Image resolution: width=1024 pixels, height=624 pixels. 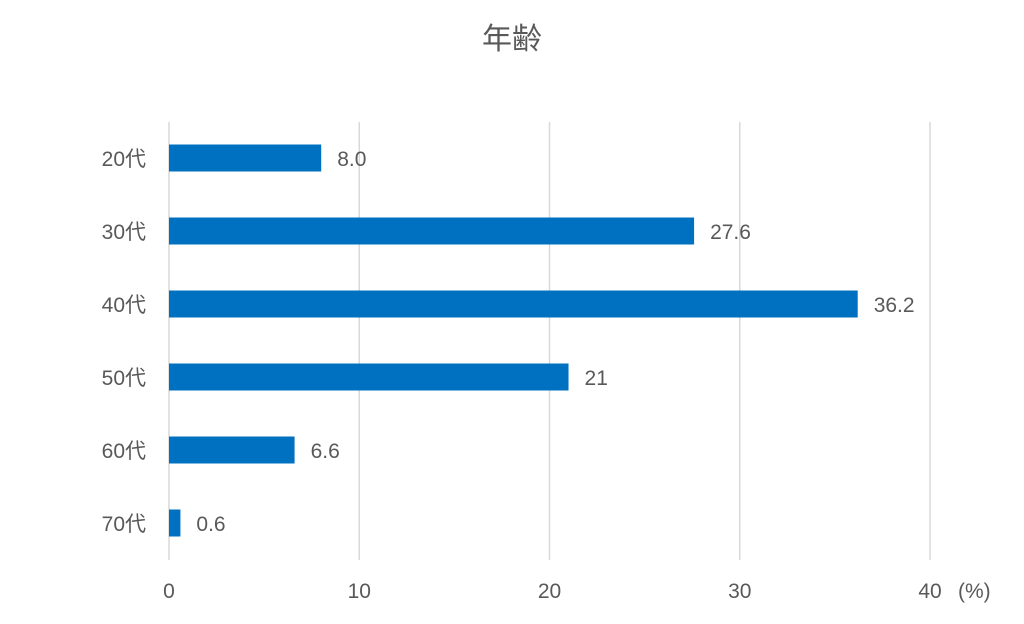 What do you see at coordinates (894, 305) in the screenshot?
I see `data-label: 36.2` at bounding box center [894, 305].